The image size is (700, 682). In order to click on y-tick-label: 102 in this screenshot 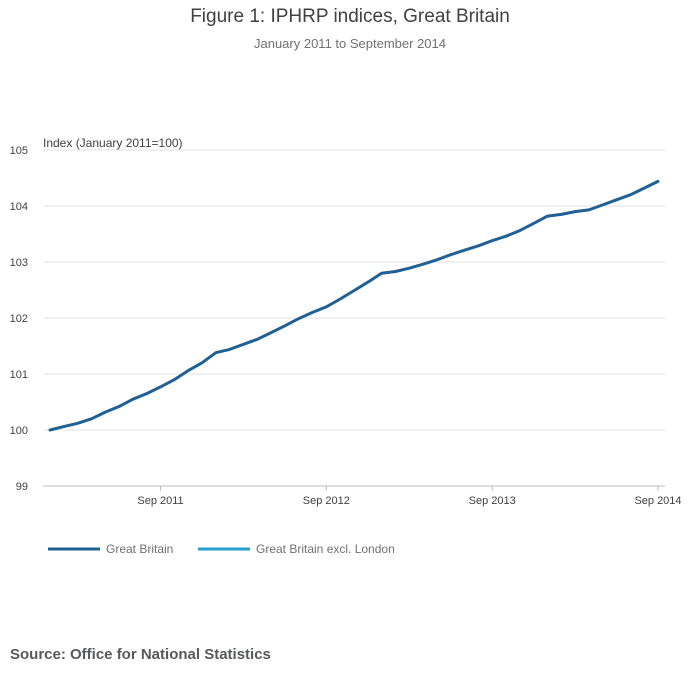, I will do `click(19, 319)`.